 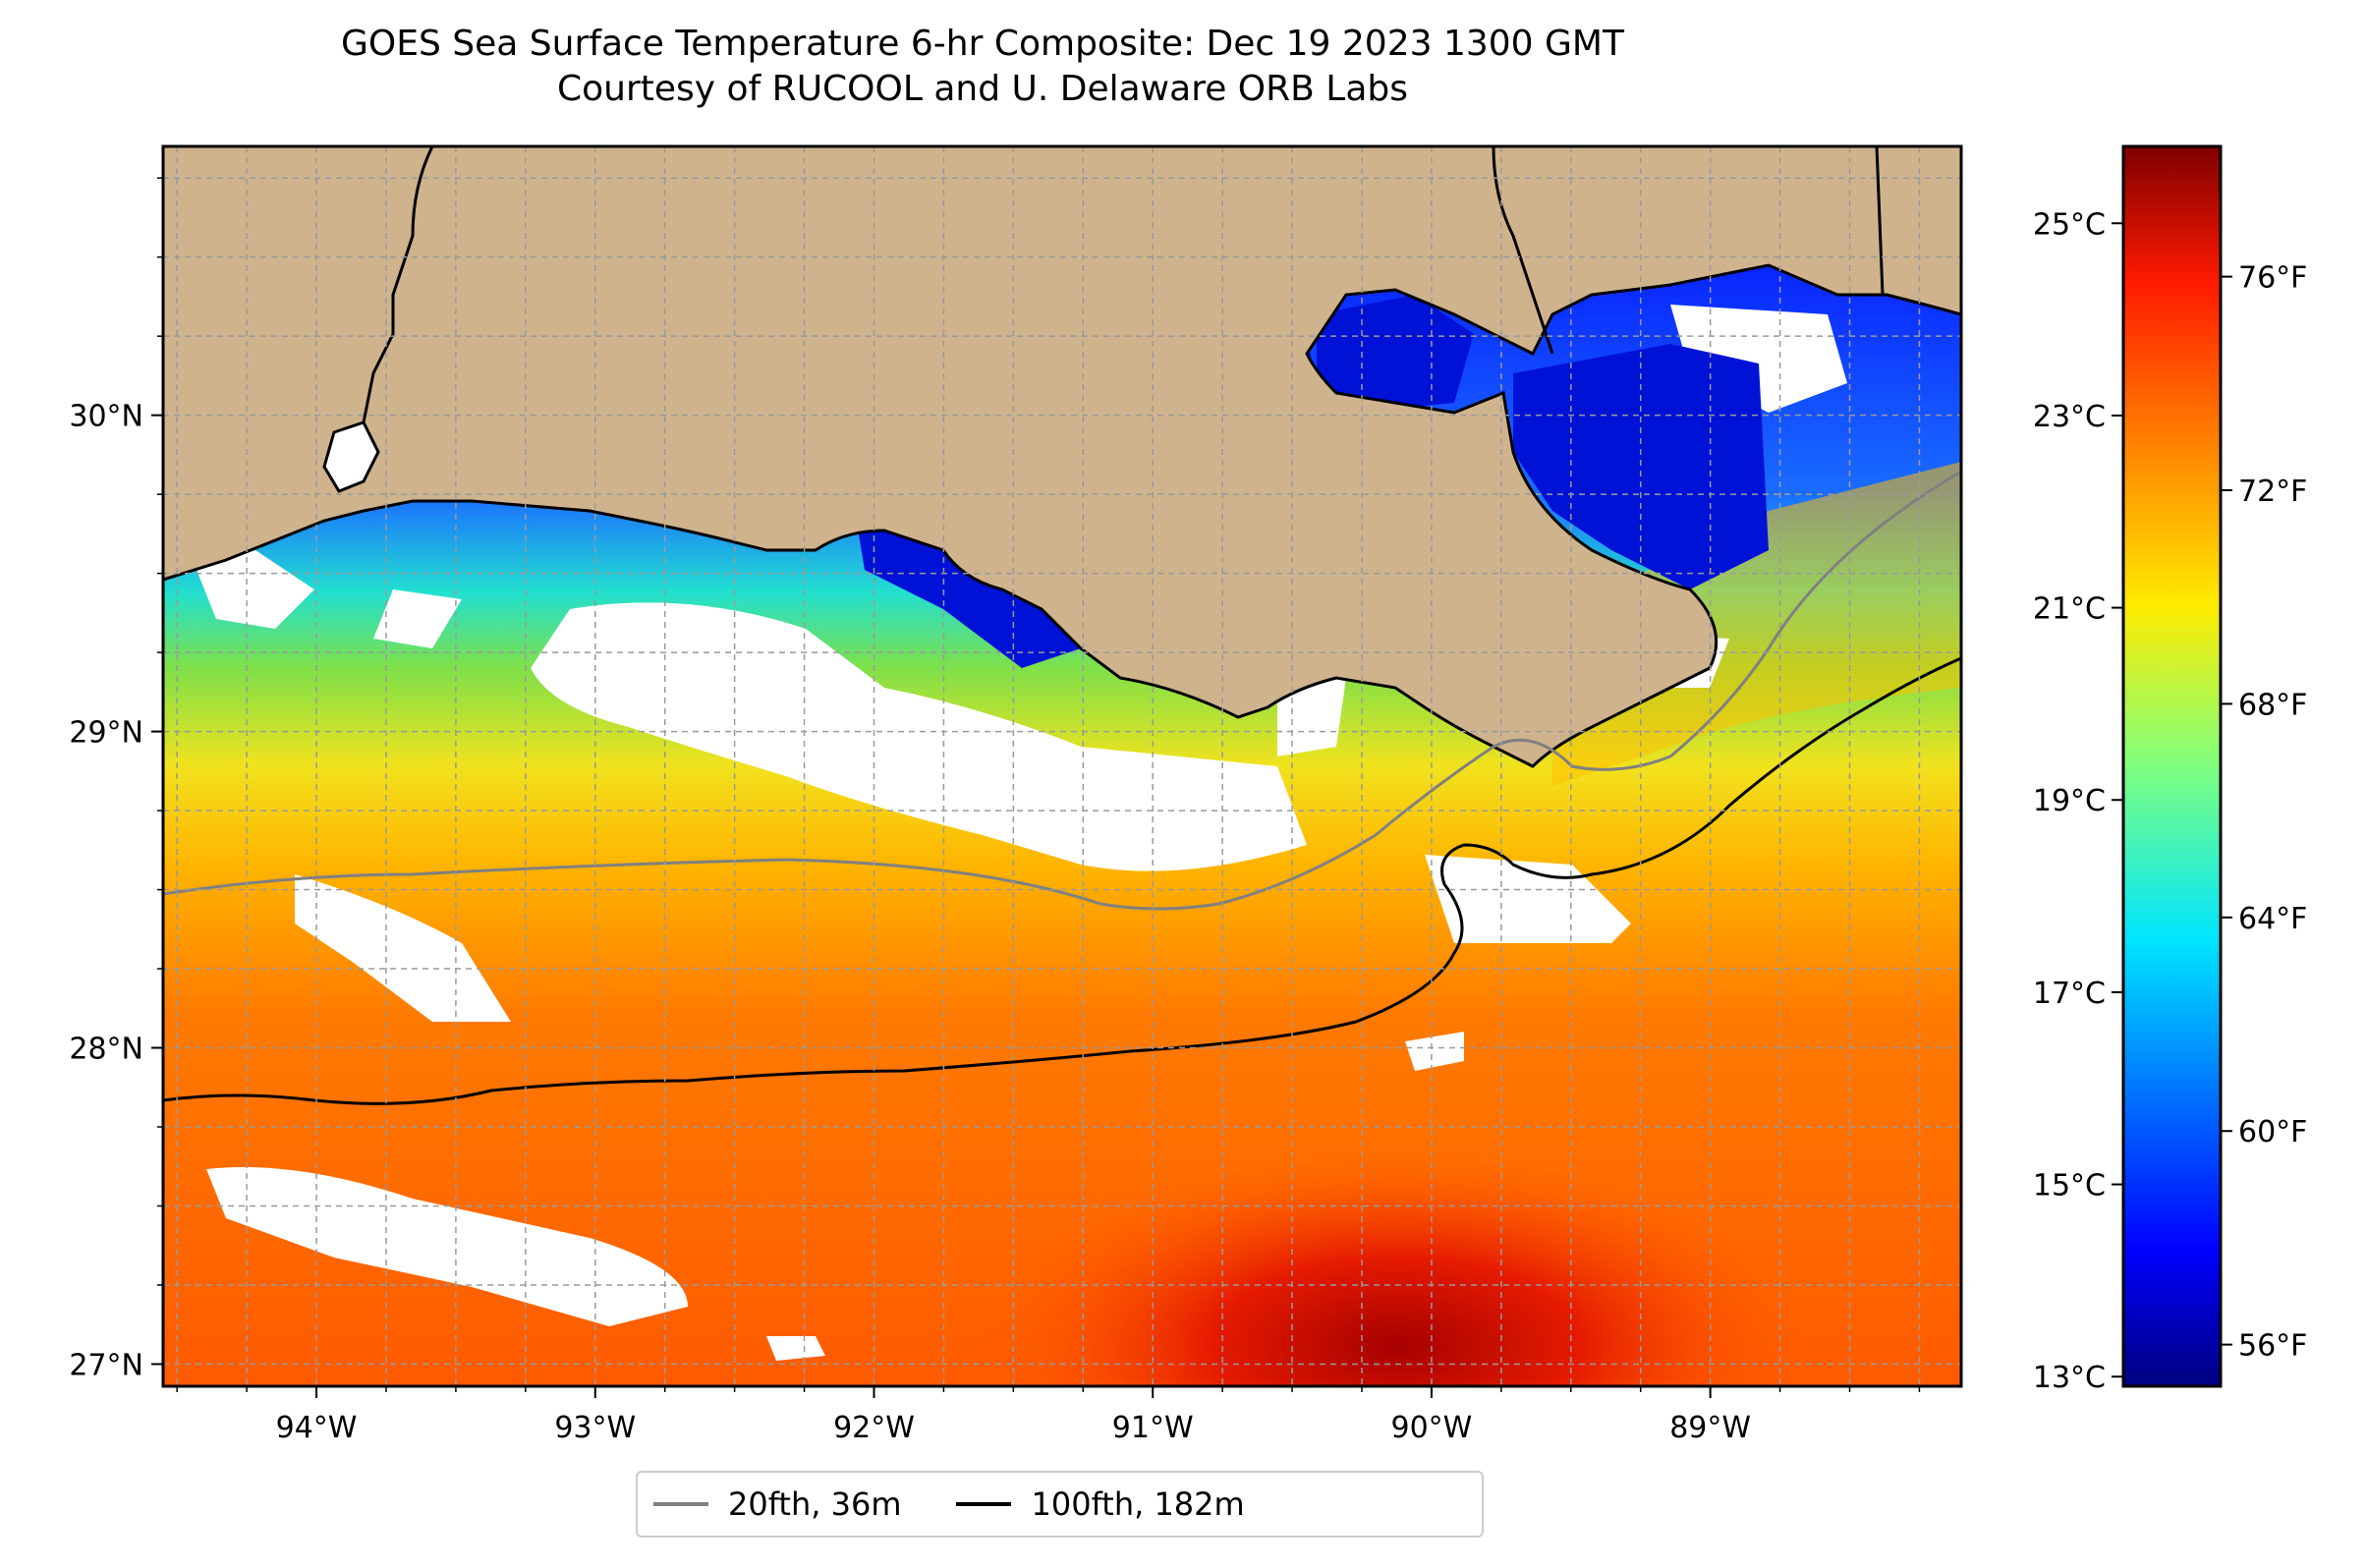 What do you see at coordinates (317, 1428) in the screenshot?
I see `lon-tick-label: 94°W` at bounding box center [317, 1428].